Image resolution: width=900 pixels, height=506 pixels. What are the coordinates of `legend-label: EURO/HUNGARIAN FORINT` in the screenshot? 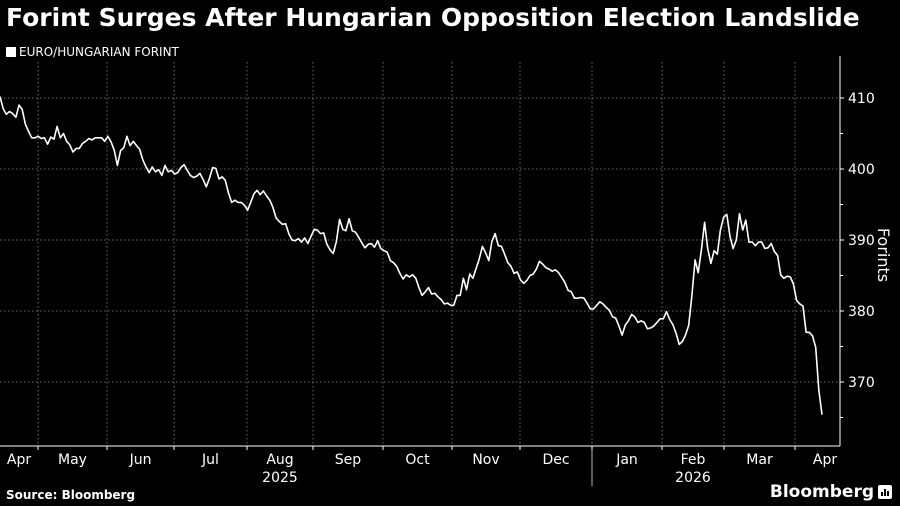 It's located at (99, 52).